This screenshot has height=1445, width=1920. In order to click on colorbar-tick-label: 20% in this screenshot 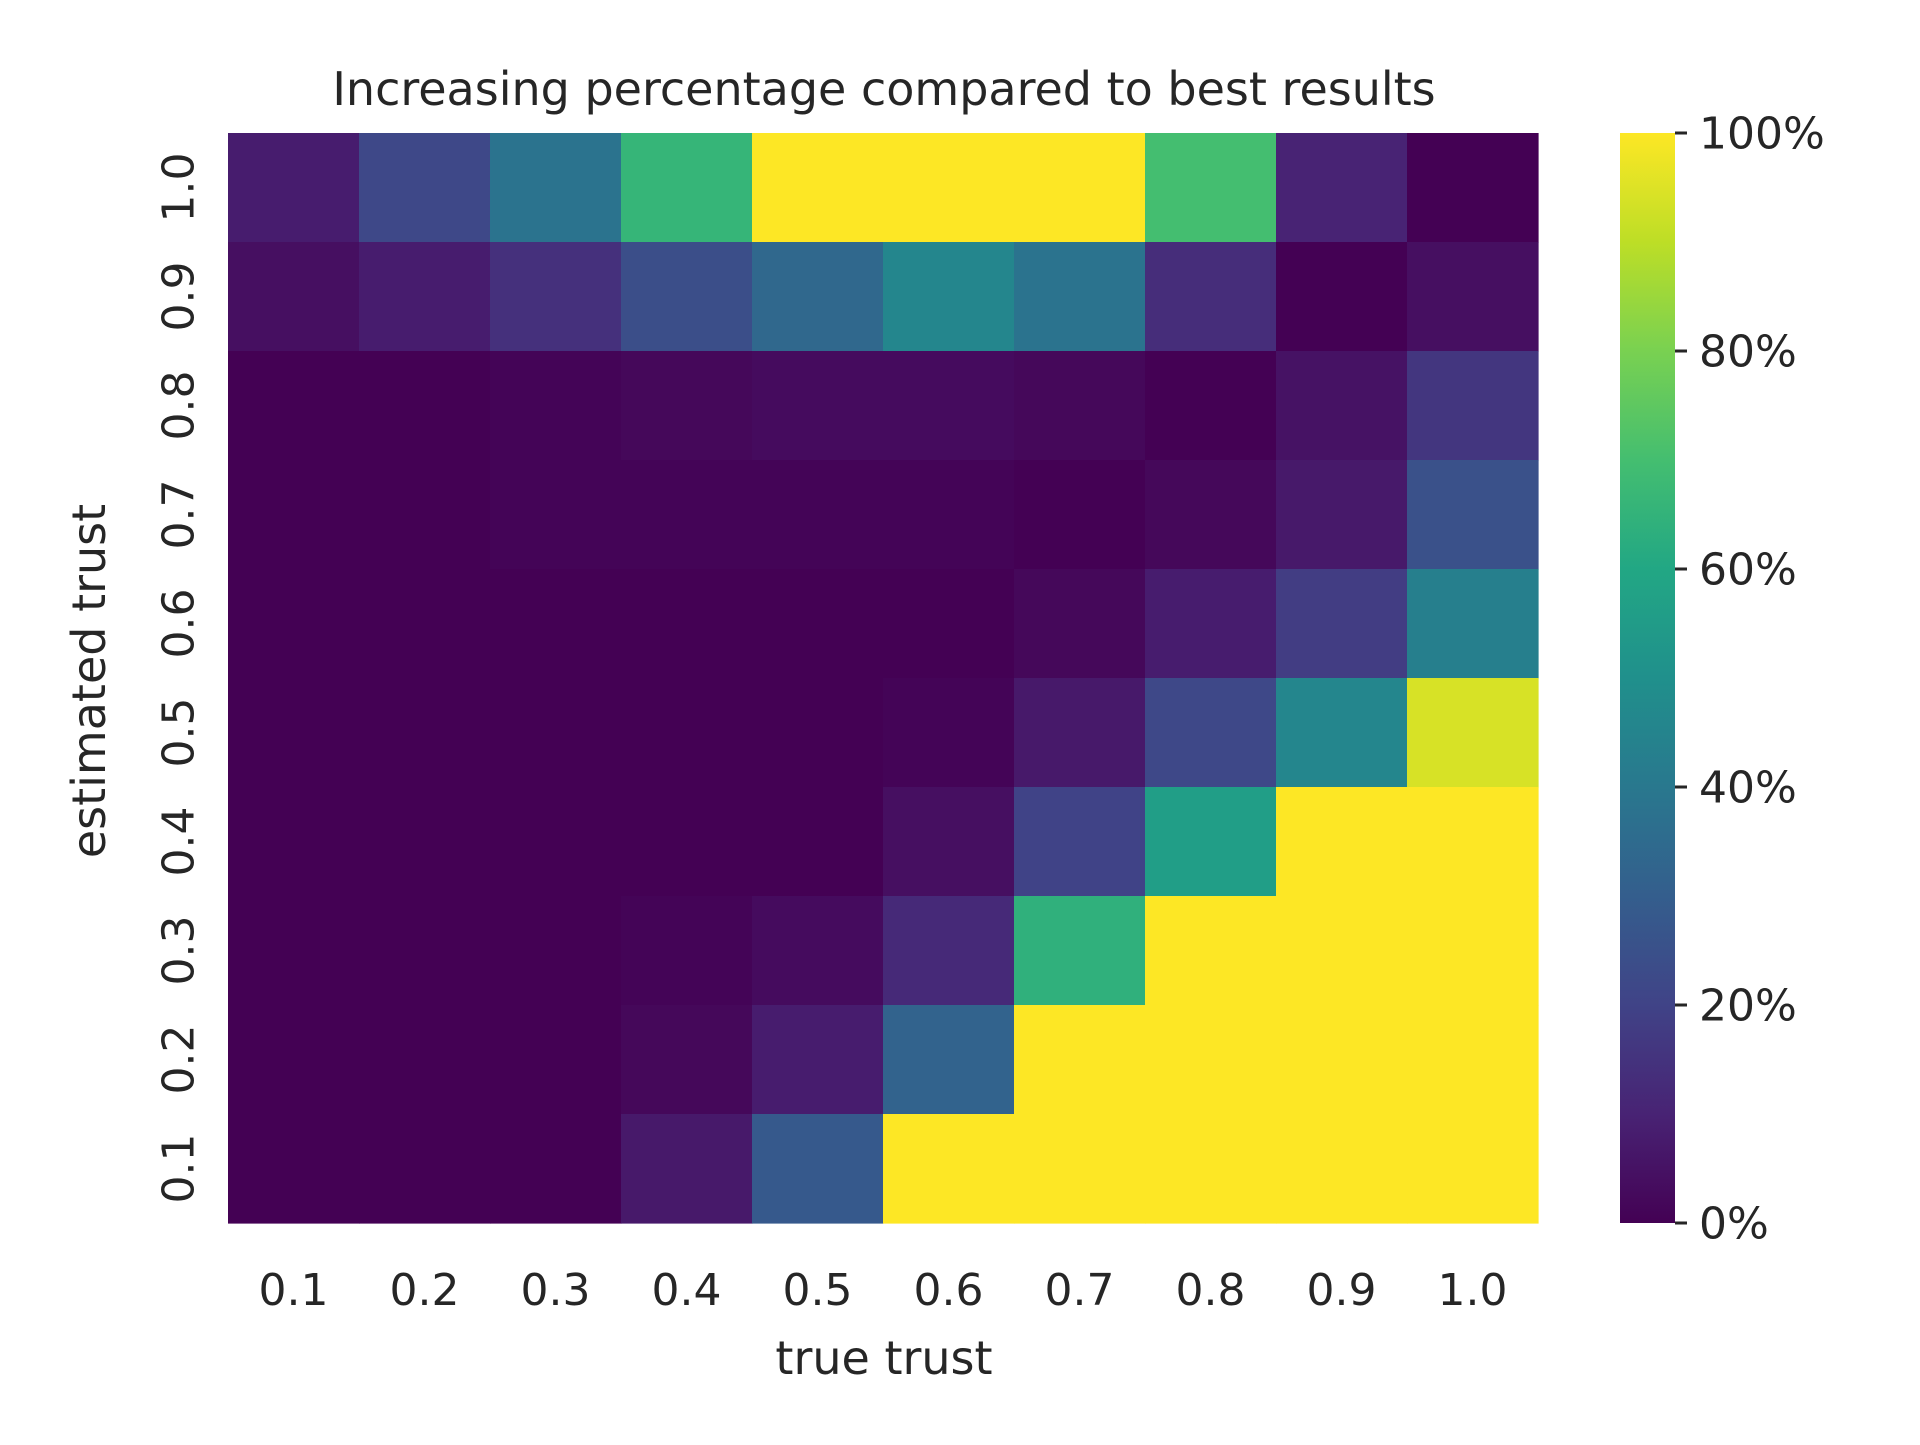, I will do `click(1748, 1005)`.